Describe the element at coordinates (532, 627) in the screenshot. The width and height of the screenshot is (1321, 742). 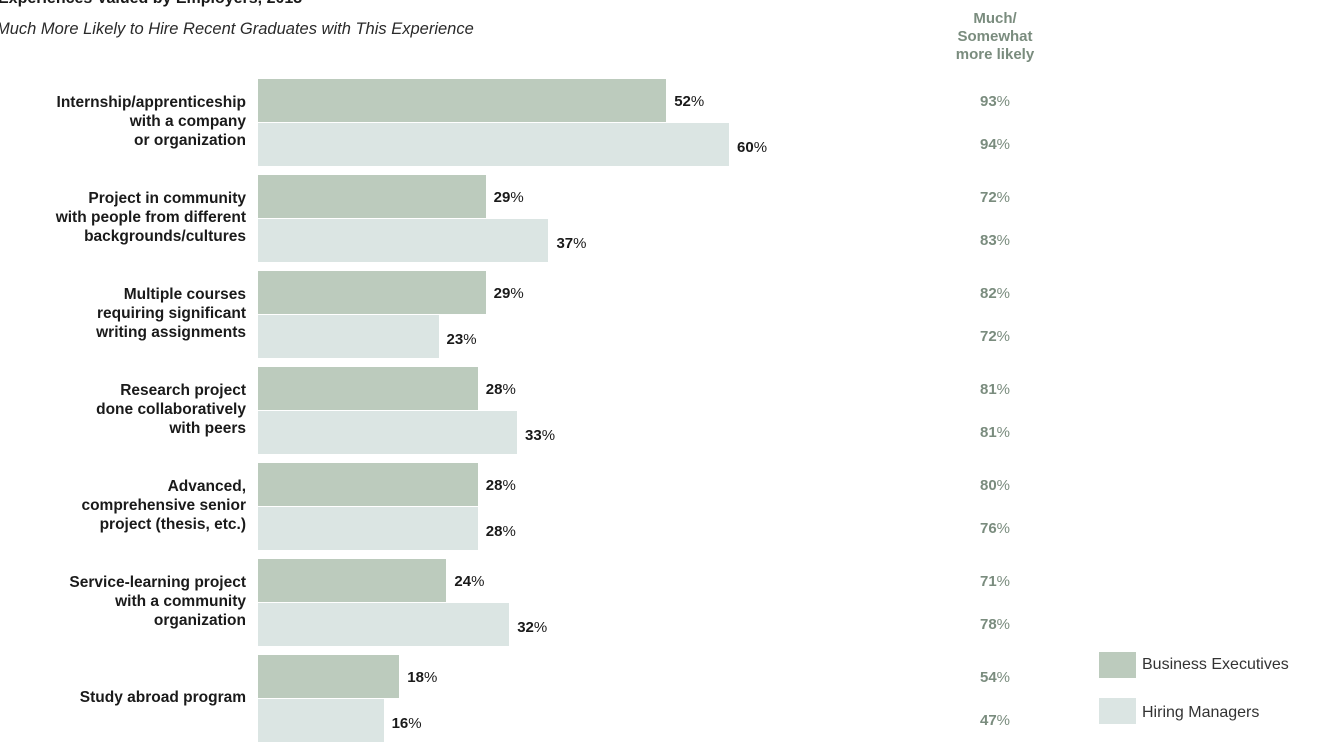
I see `bar-value-label: 32%` at that location.